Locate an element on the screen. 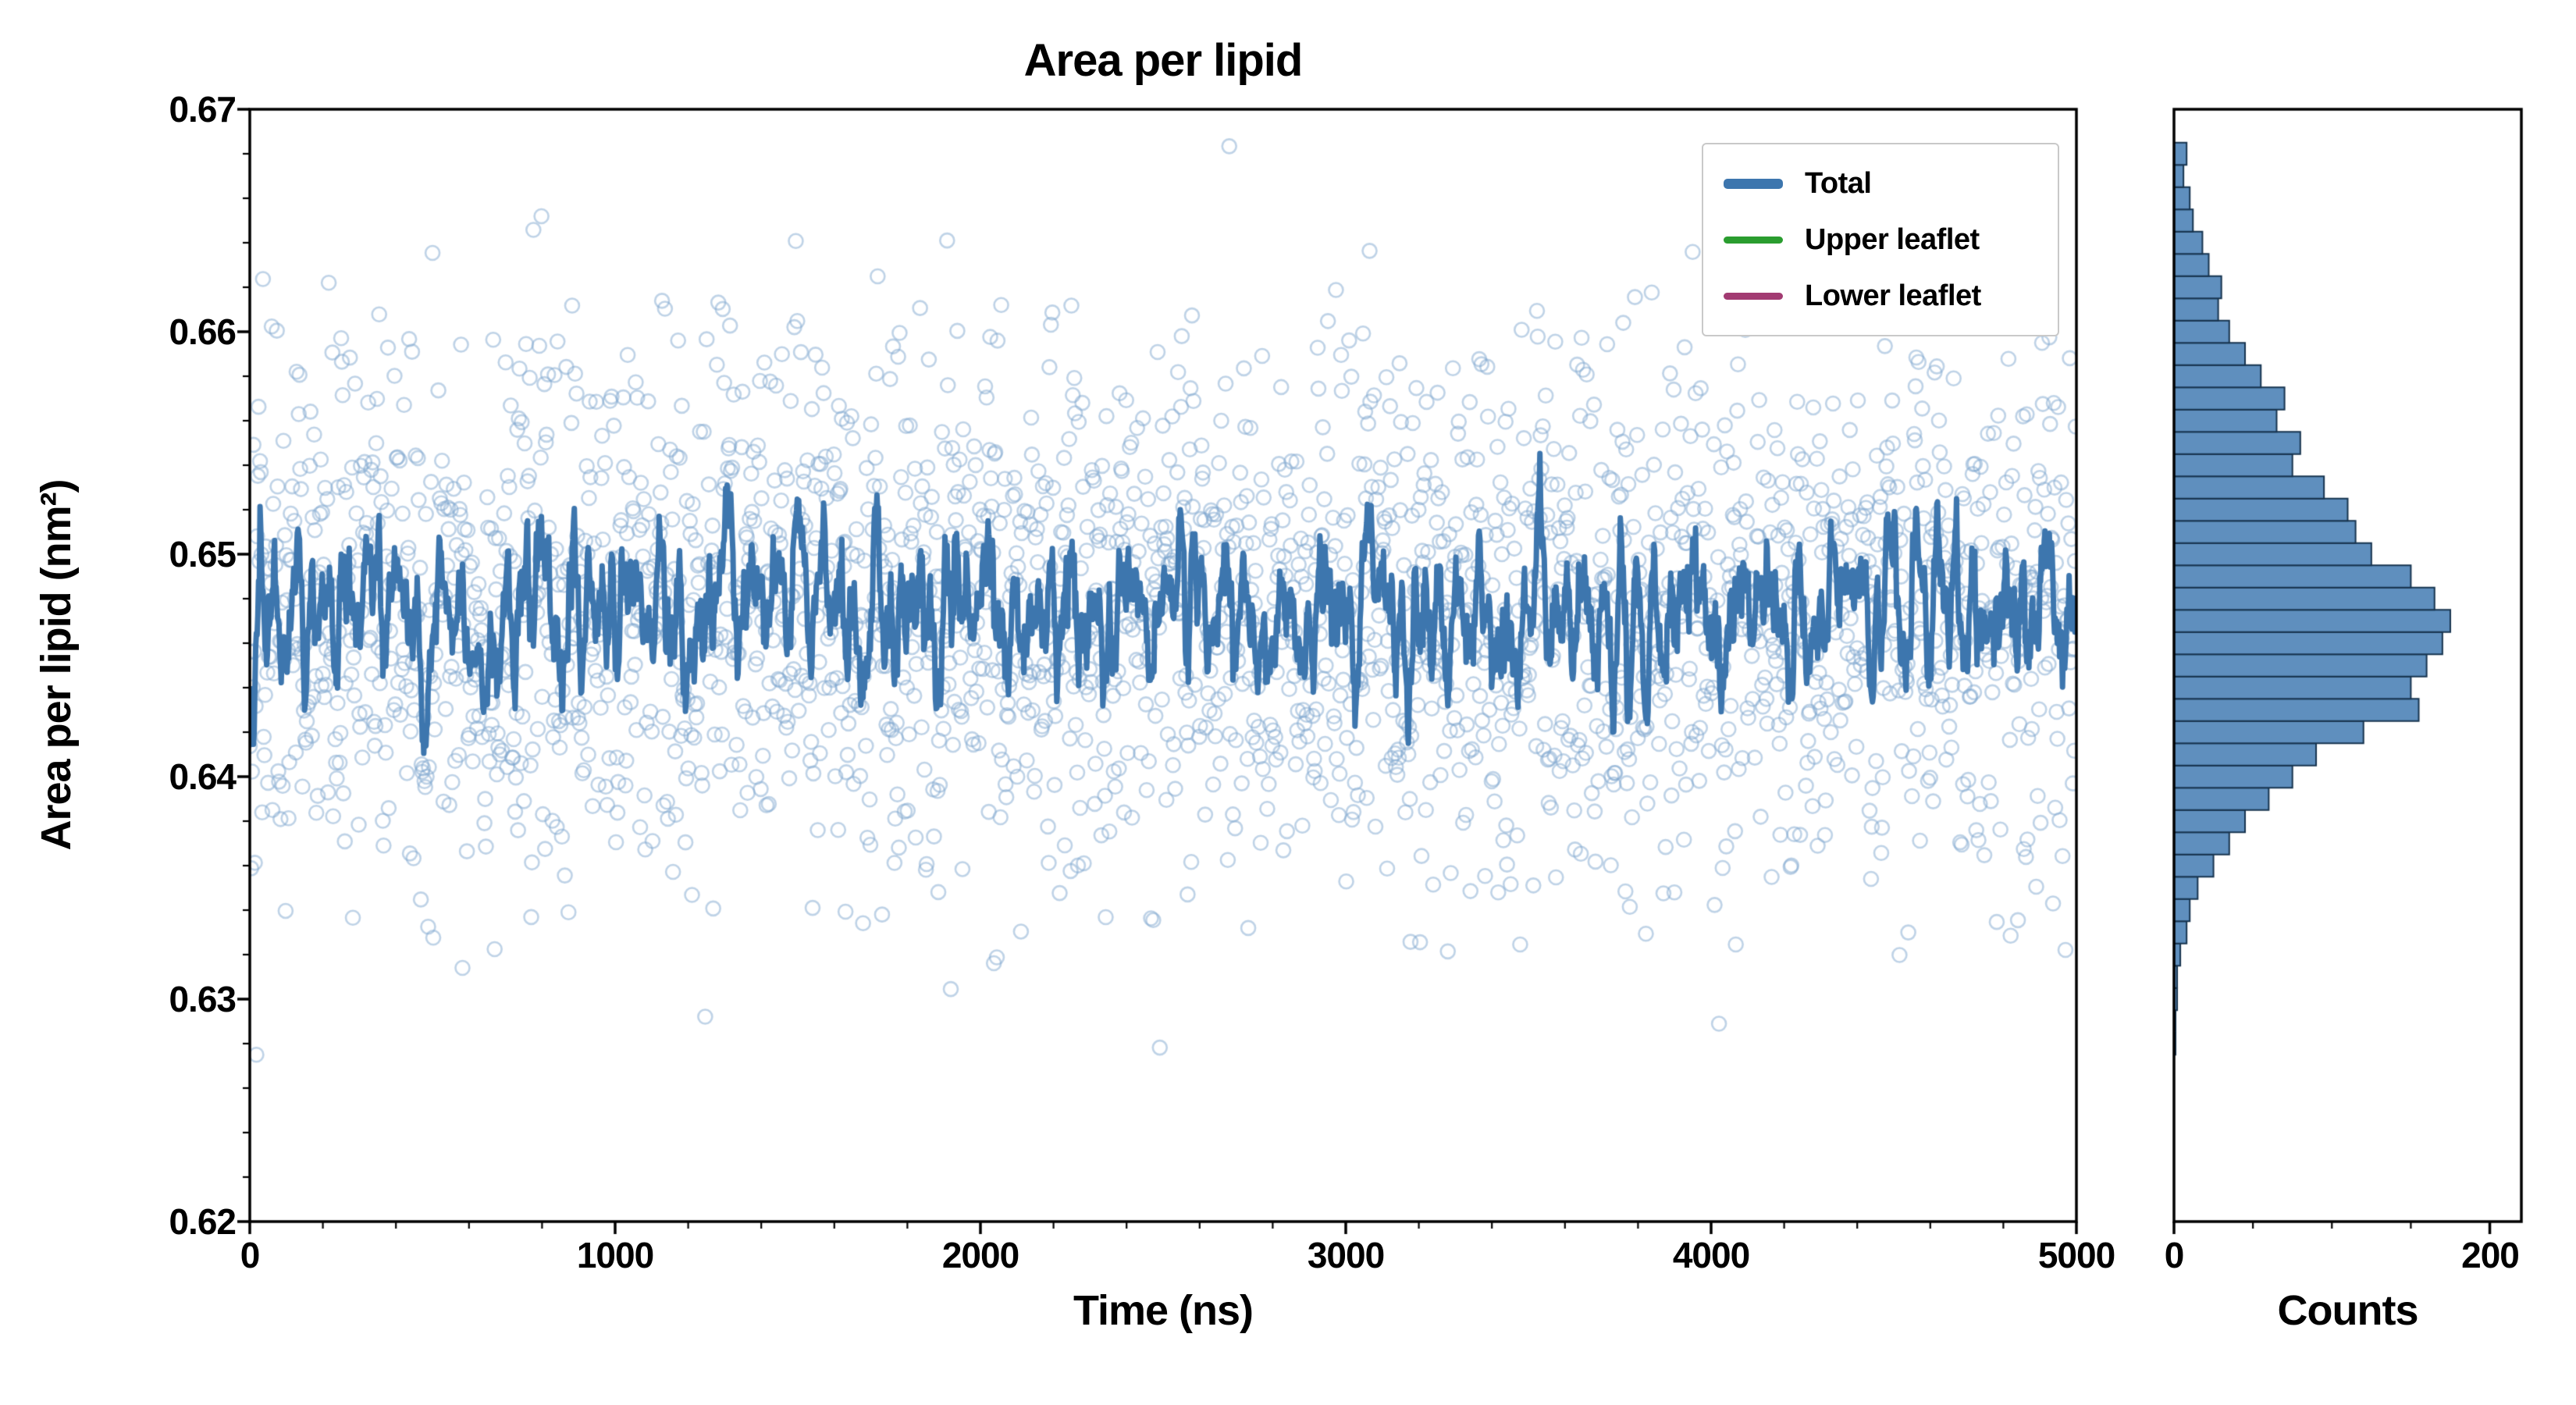 Image resolution: width=2576 pixels, height=1405 pixels. hist-x-tick-label: 200 is located at coordinates (2490, 1255).